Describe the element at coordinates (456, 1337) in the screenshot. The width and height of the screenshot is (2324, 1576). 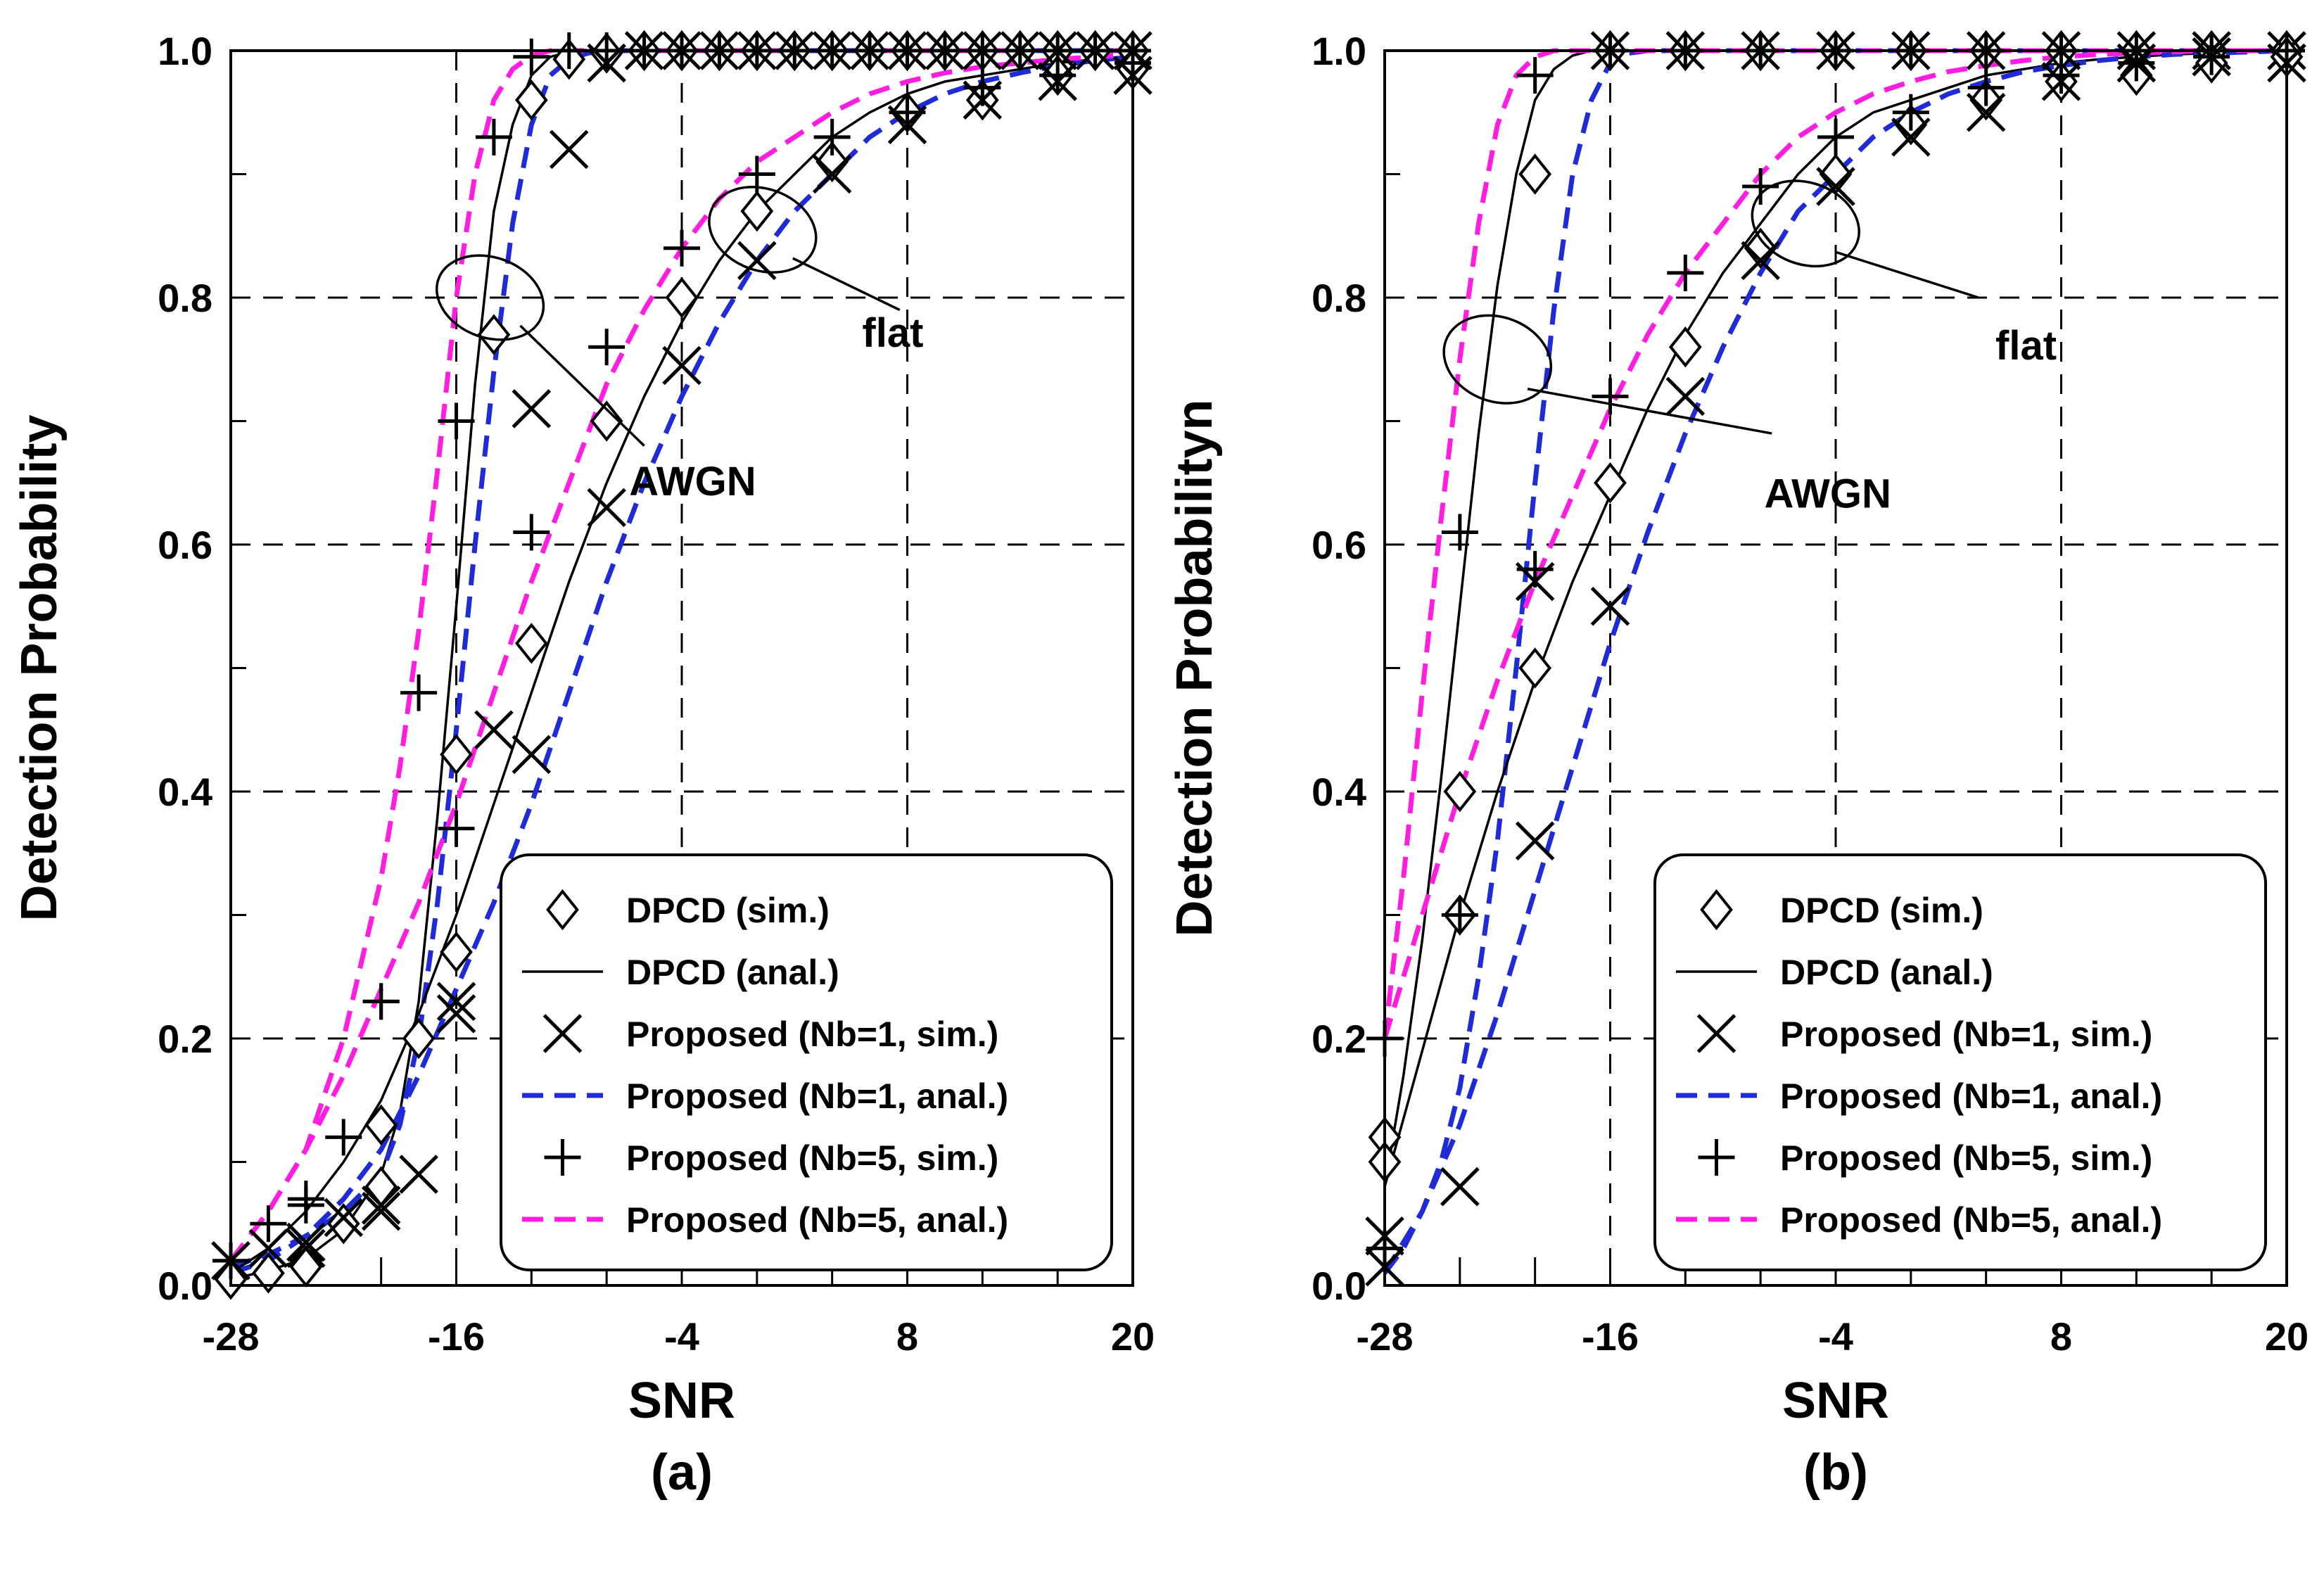
I see `x-tick-label: -16` at that location.